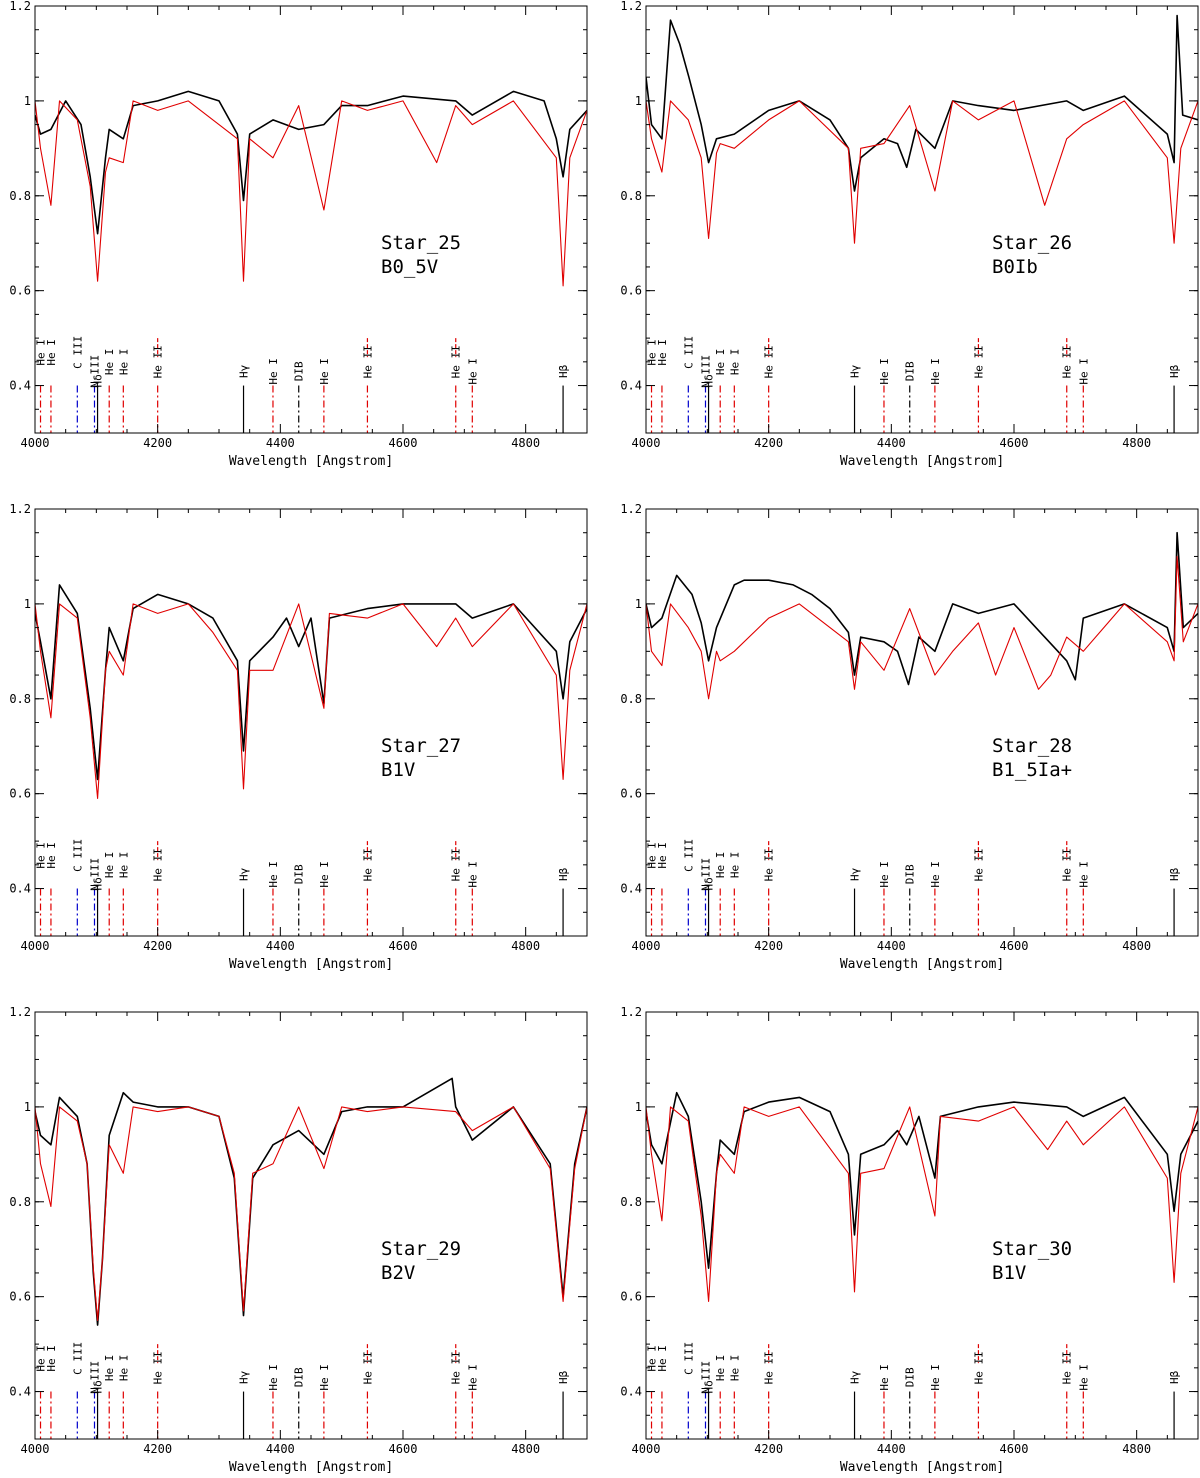 Image resolution: width=1200 pixels, height=1478 pixels. What do you see at coordinates (398, 1273) in the screenshot?
I see `spectral-type: B2V` at bounding box center [398, 1273].